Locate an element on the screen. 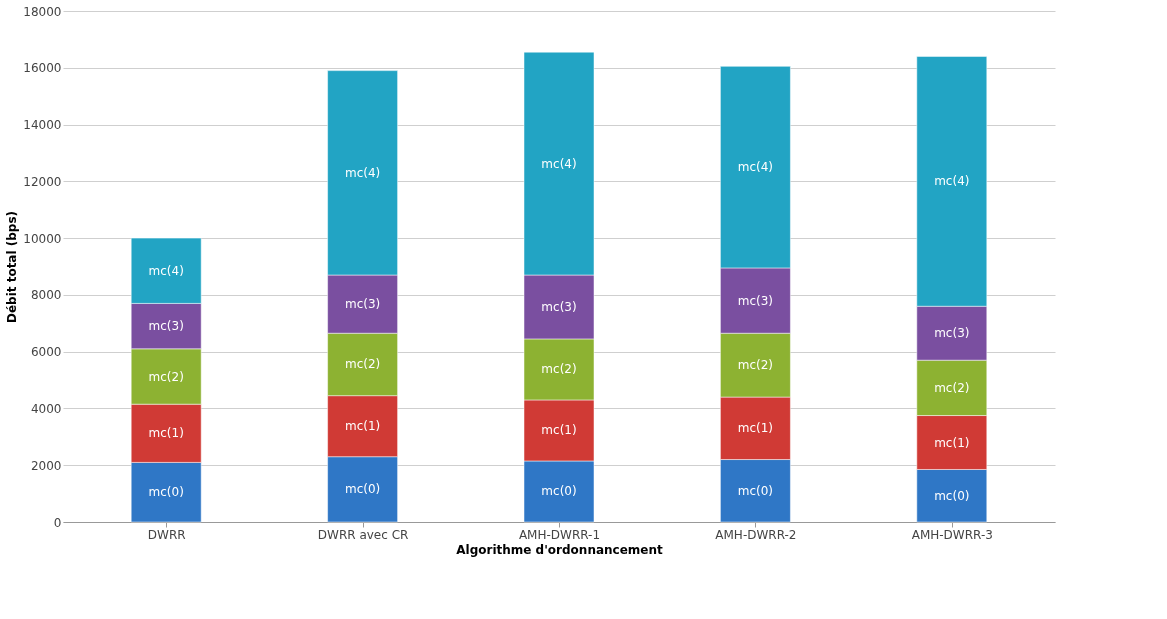 The image size is (1167, 619). y-tick-label: 12000 is located at coordinates (42, 181).